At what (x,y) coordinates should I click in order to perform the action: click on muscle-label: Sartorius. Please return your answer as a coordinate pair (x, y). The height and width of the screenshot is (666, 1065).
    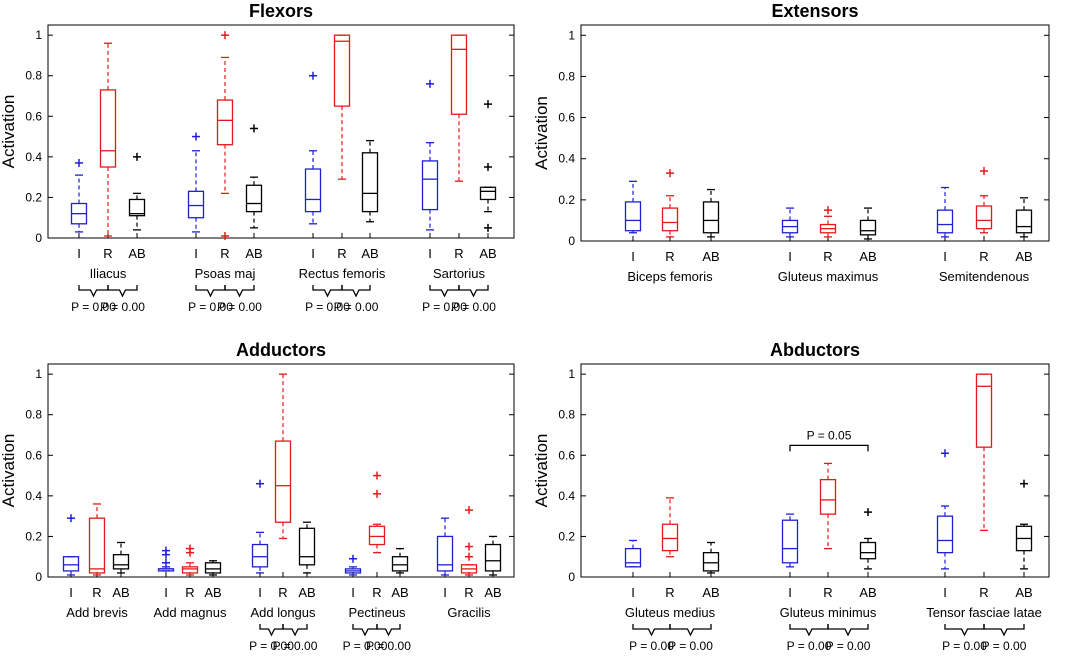
    Looking at the image, I should click on (459, 273).